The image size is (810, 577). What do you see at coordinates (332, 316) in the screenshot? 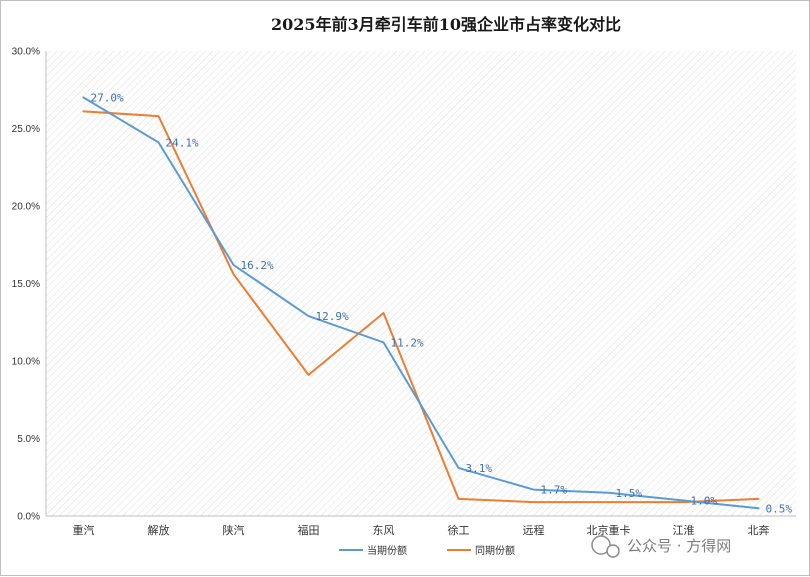
I see `data-label: 12.9%` at bounding box center [332, 316].